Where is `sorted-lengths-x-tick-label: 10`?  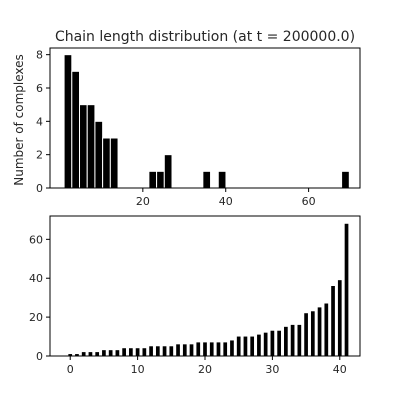 sorted-lengths-x-tick-label: 10 is located at coordinates (138, 369).